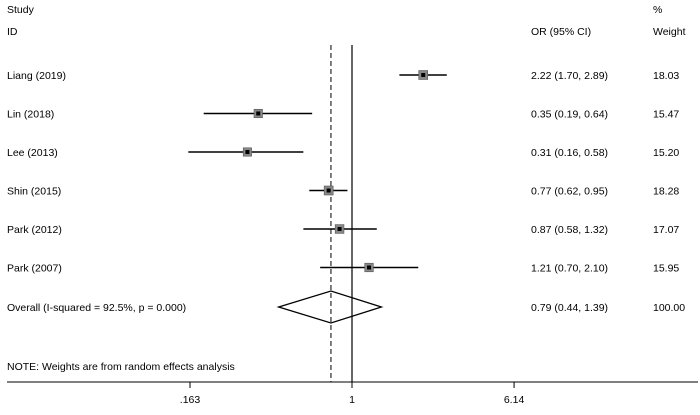 Image resolution: width=700 pixels, height=415 pixels. Describe the element at coordinates (569, 308) in the screenshot. I see `overall-ci-text: 0.79 (0.44, 1.39)` at that location.